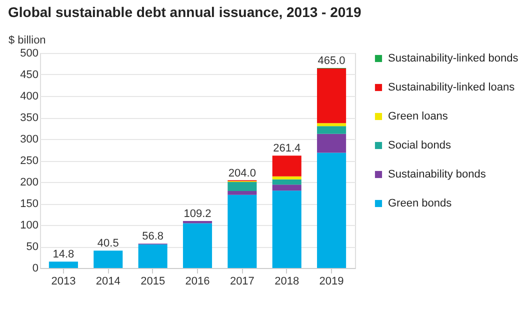 The height and width of the screenshot is (312, 528). I want to click on legend-label: Social bonds, so click(420, 146).